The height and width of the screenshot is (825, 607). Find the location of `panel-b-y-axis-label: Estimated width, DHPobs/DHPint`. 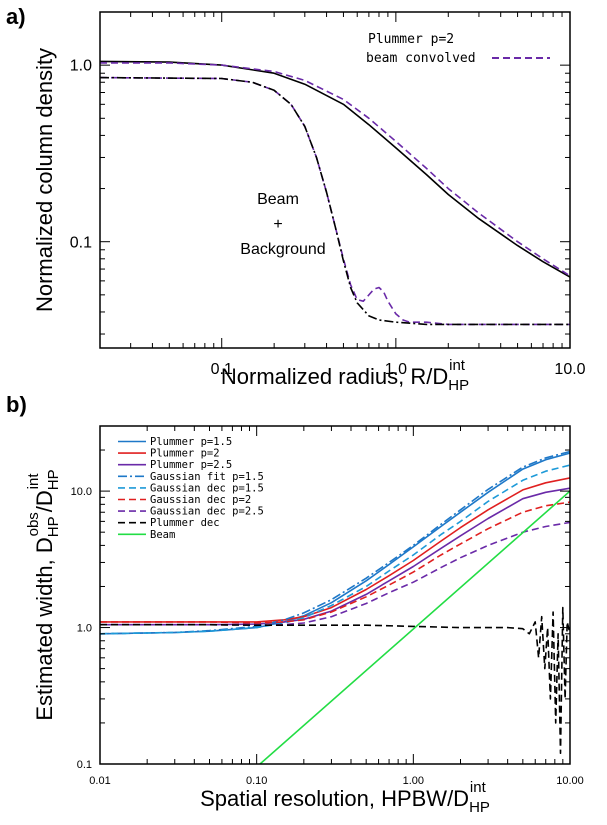

panel-b-y-axis-label: Estimated width, DHPobs/DHPint is located at coordinates (43, 594).